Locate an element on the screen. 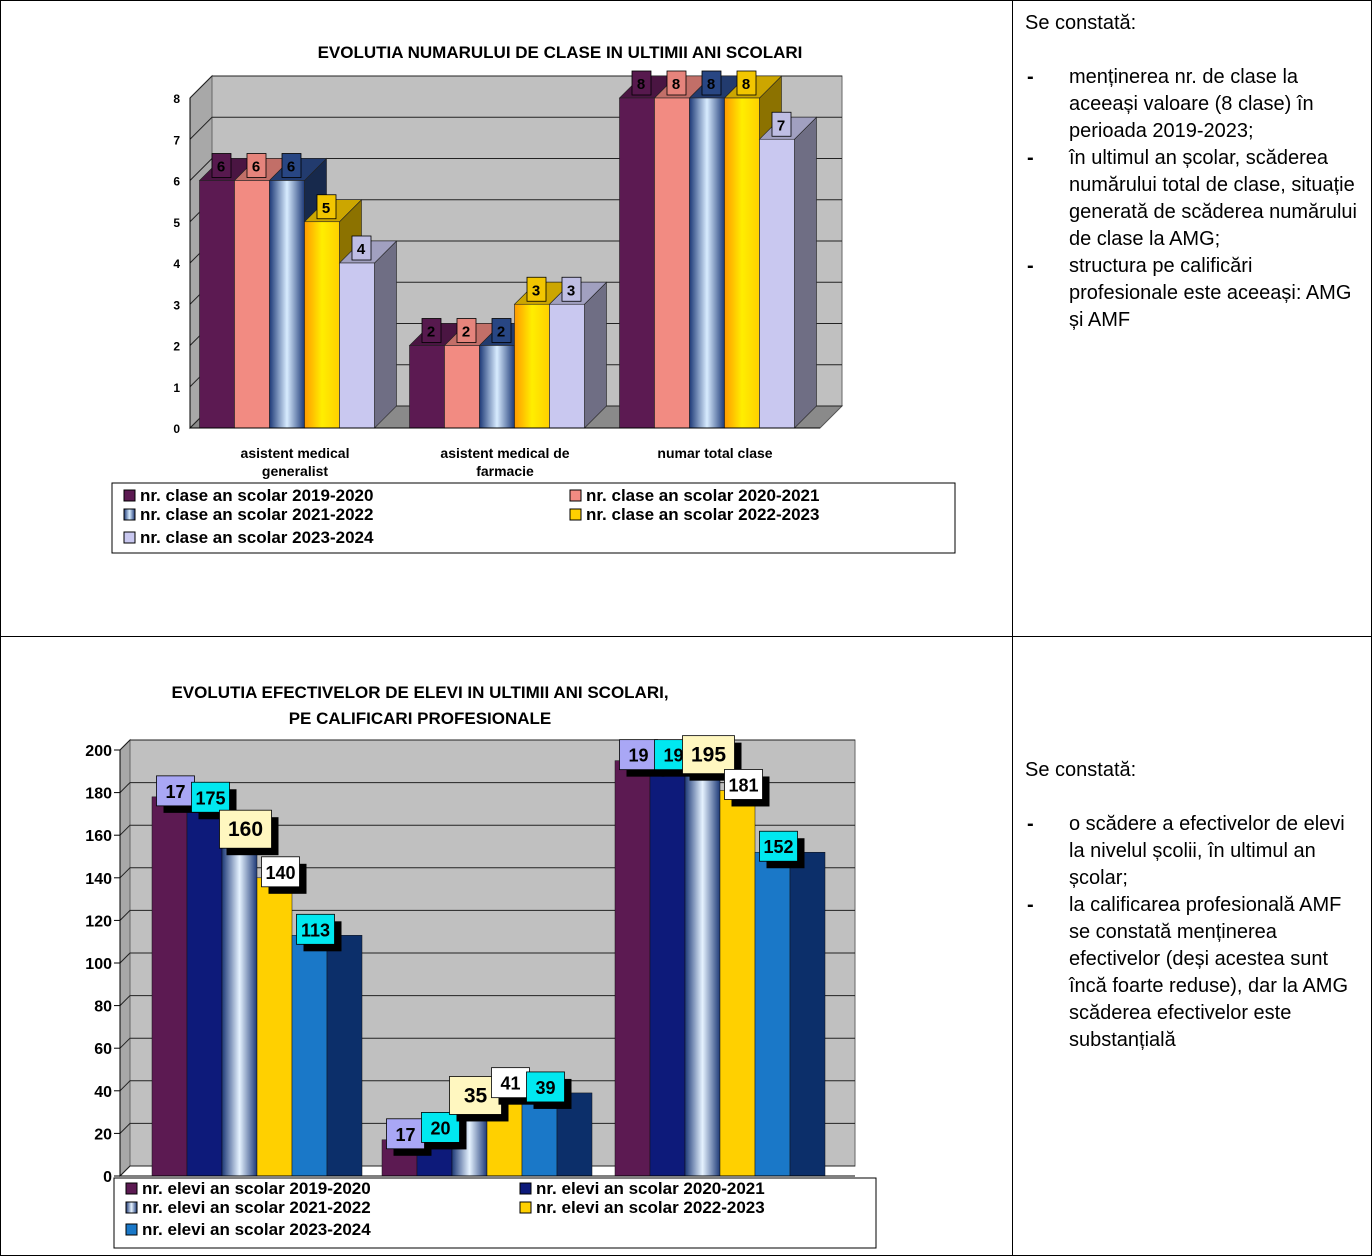 The width and height of the screenshot is (1372, 1256). data-label: 5 is located at coordinates (326, 208).